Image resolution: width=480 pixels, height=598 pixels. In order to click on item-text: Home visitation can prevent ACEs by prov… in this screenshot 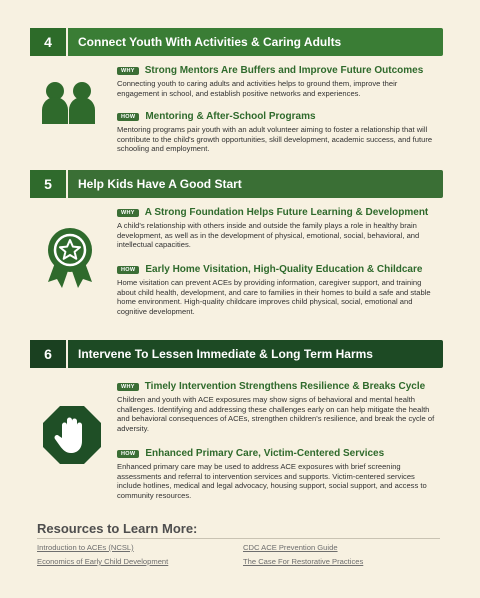, I will do `click(274, 297)`.